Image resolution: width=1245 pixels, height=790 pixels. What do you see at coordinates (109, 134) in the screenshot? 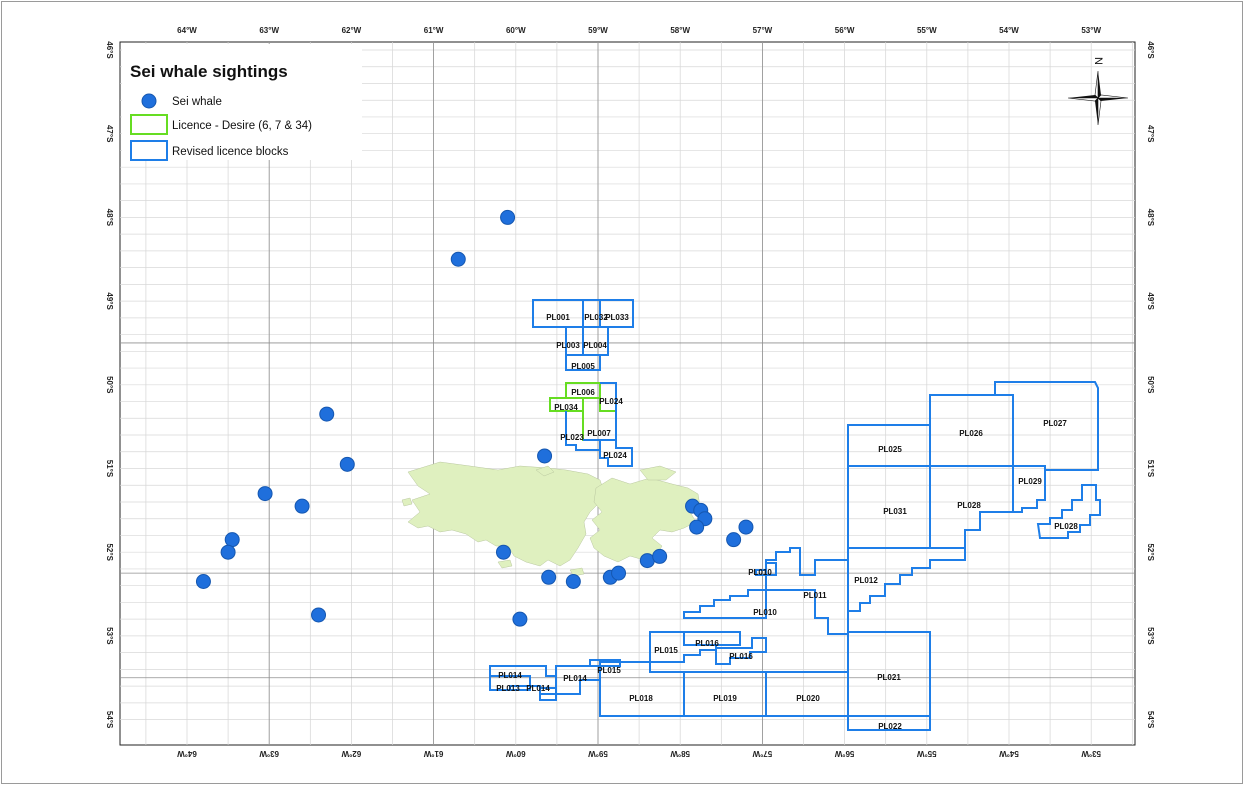
I see `lat-label-left: 47°S` at bounding box center [109, 134].